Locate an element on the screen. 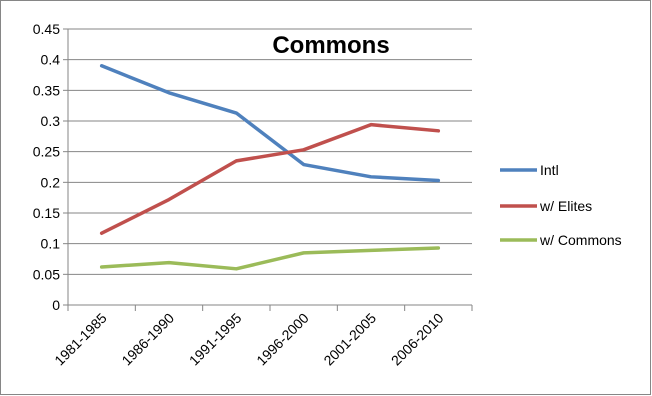  chart-title: Commons is located at coordinates (330, 45).